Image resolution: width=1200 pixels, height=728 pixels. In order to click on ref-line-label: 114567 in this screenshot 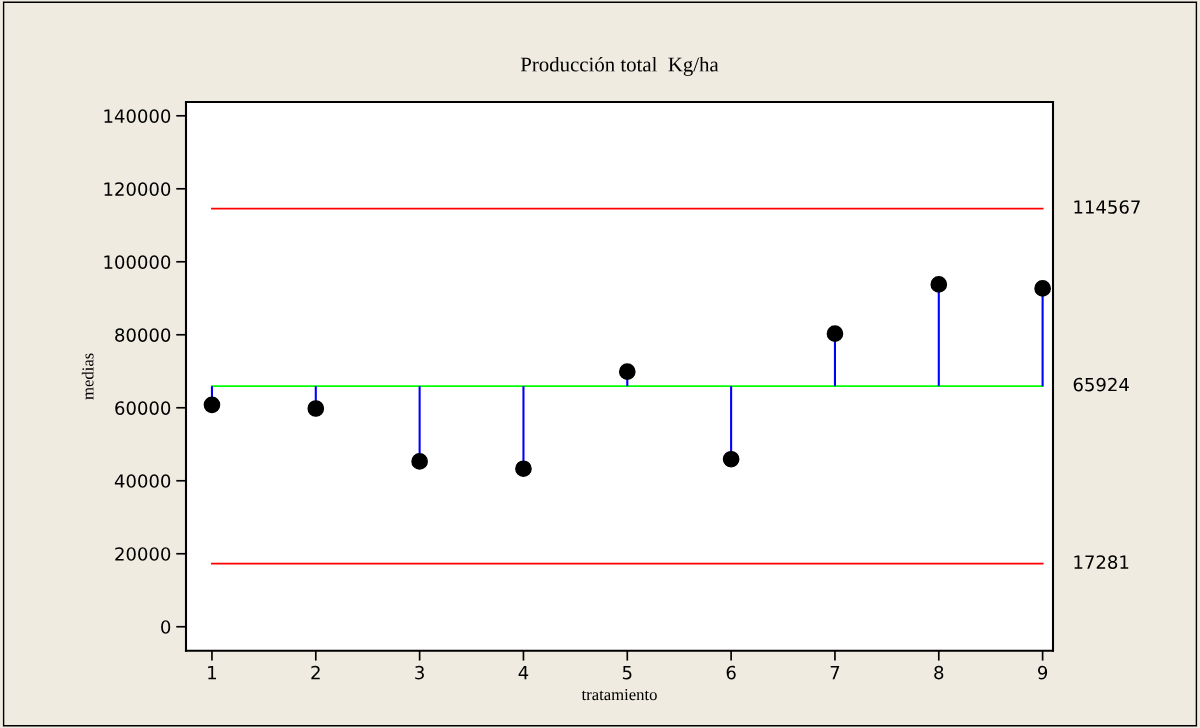, I will do `click(1107, 207)`.